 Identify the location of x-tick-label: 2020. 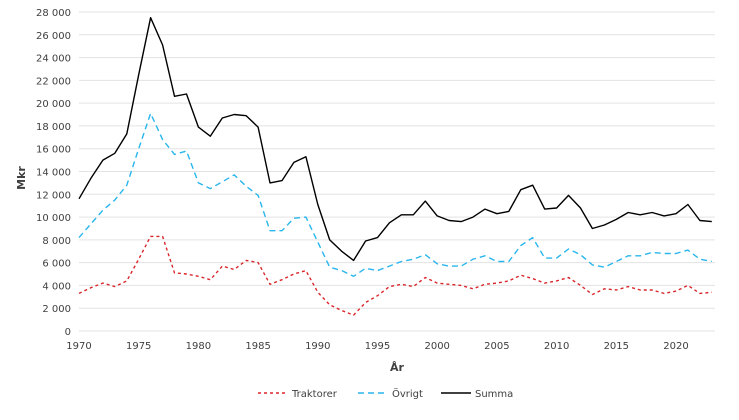
(675, 346).